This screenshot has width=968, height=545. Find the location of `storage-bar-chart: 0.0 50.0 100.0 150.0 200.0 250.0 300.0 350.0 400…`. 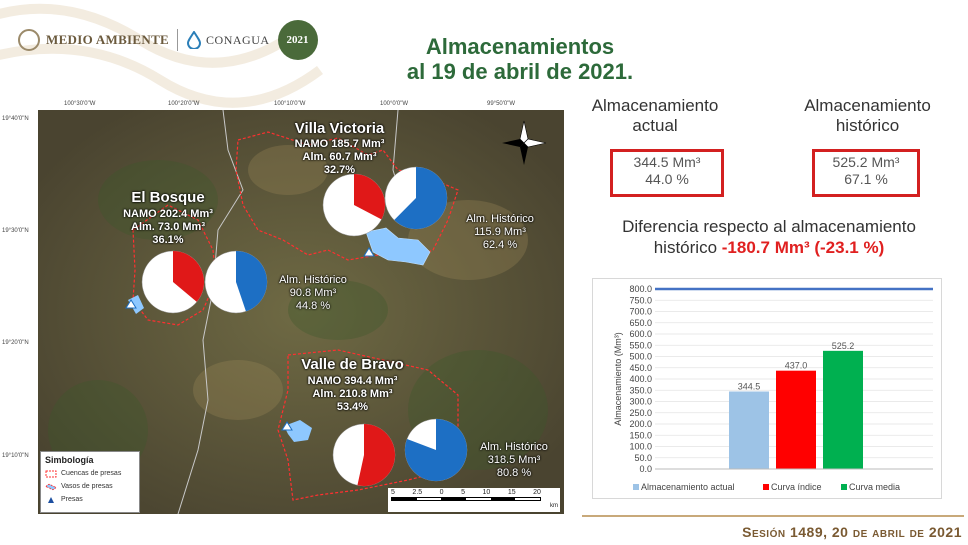

storage-bar-chart: 0.0 50.0 100.0 150.0 200.0 250.0 300.0 350.0 400… is located at coordinates (767, 388).